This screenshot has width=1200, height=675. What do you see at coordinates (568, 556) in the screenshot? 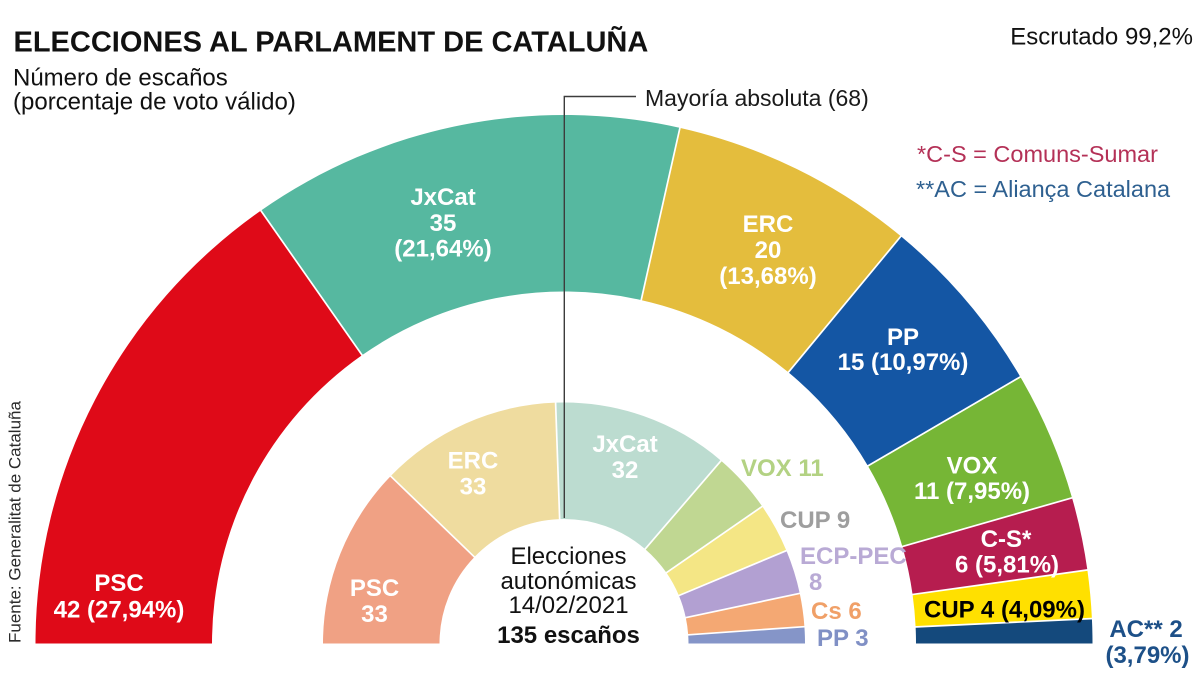
I see `svg-text: Elecciones` at bounding box center [568, 556].